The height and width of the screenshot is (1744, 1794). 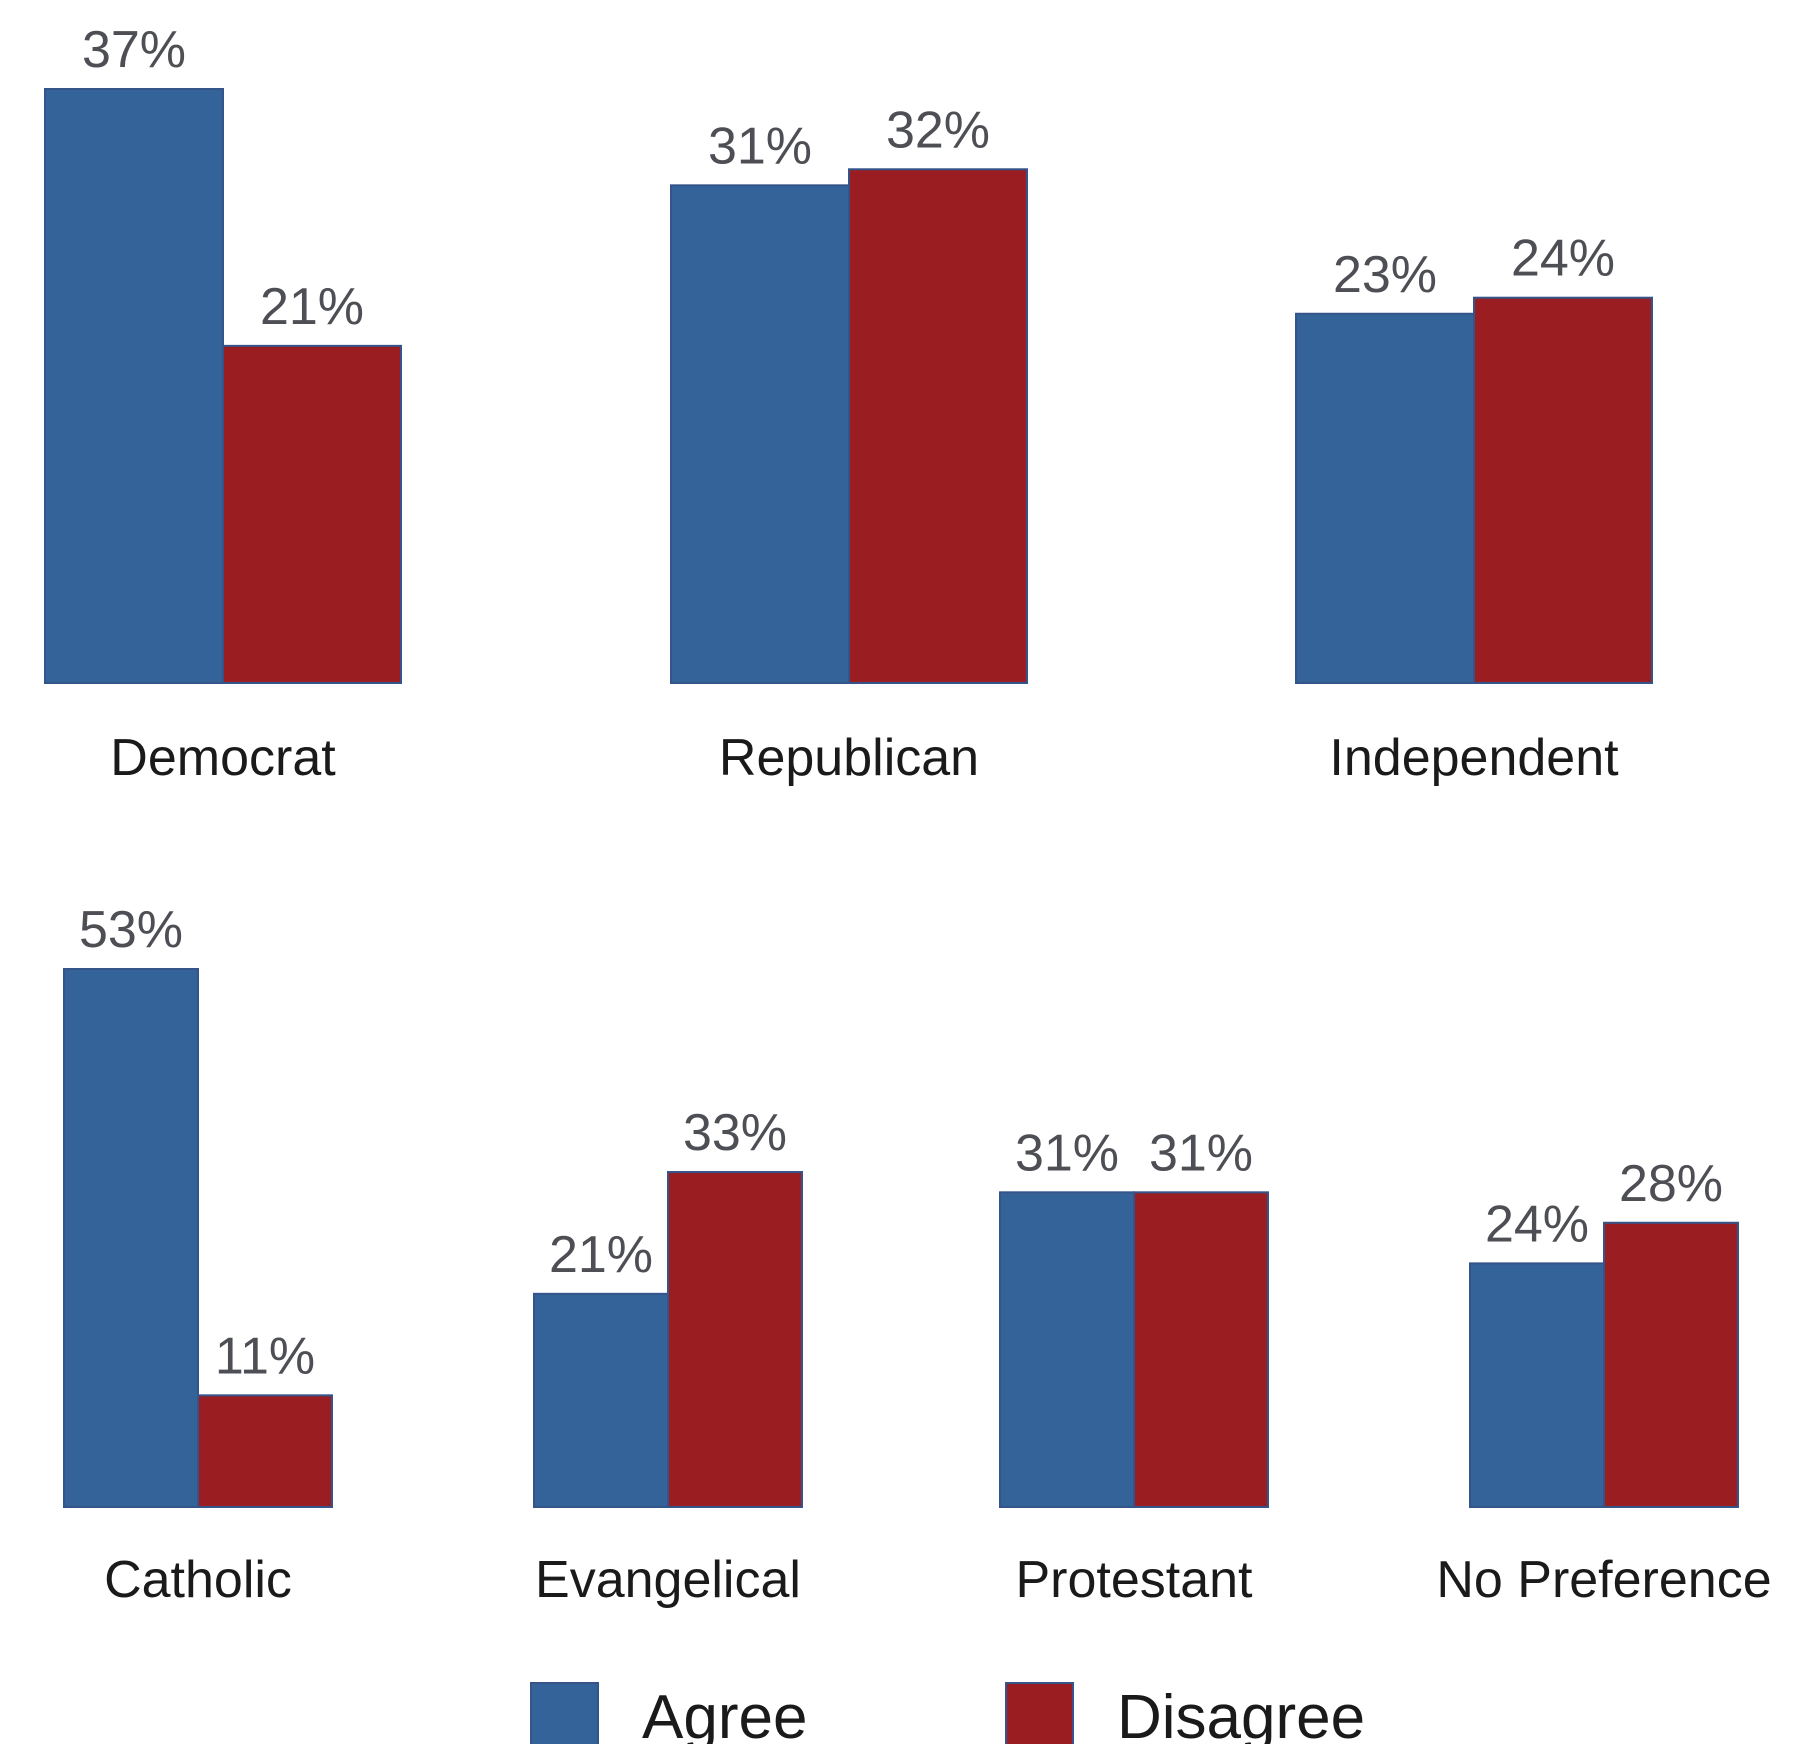 What do you see at coordinates (1385, 498) in the screenshot?
I see `bar-independent-agree` at bounding box center [1385, 498].